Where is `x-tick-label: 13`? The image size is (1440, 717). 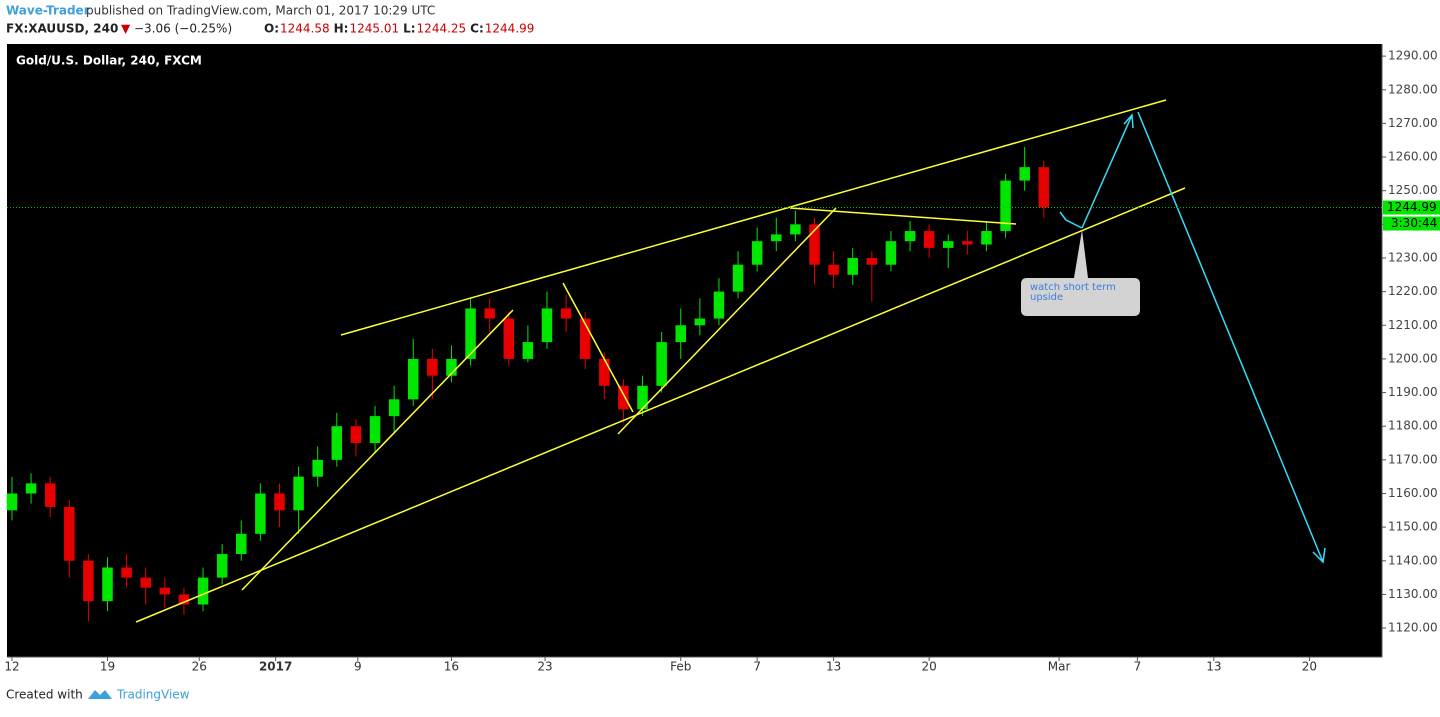 x-tick-label: 13 is located at coordinates (1213, 667).